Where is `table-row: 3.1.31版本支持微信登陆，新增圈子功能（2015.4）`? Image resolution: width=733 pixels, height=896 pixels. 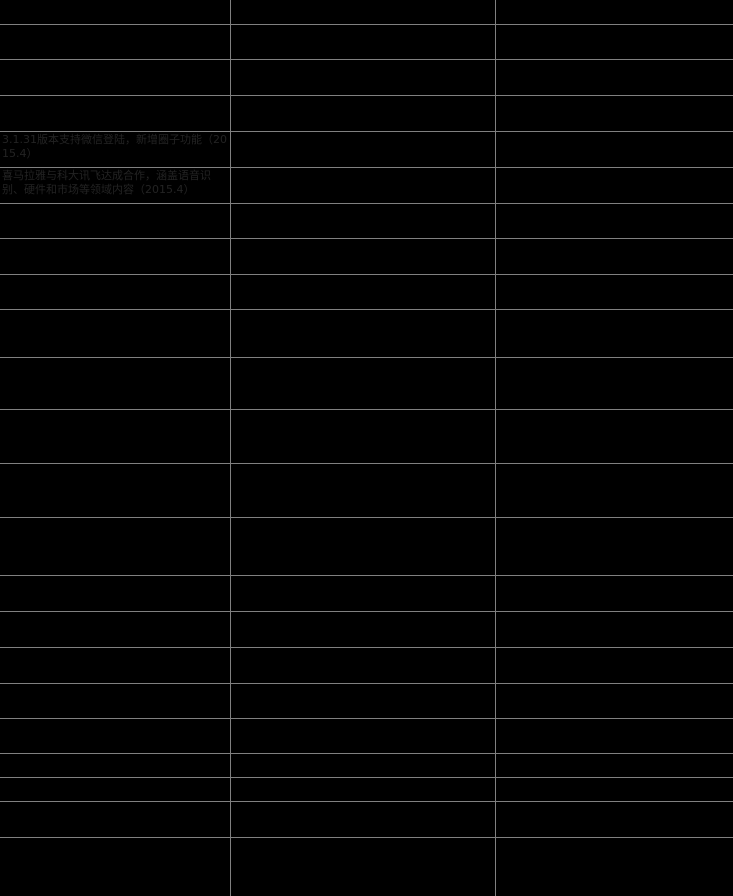
table-row: 3.1.31版本支持微信登陆，新增圈子功能（2015.4） is located at coordinates (366, 149).